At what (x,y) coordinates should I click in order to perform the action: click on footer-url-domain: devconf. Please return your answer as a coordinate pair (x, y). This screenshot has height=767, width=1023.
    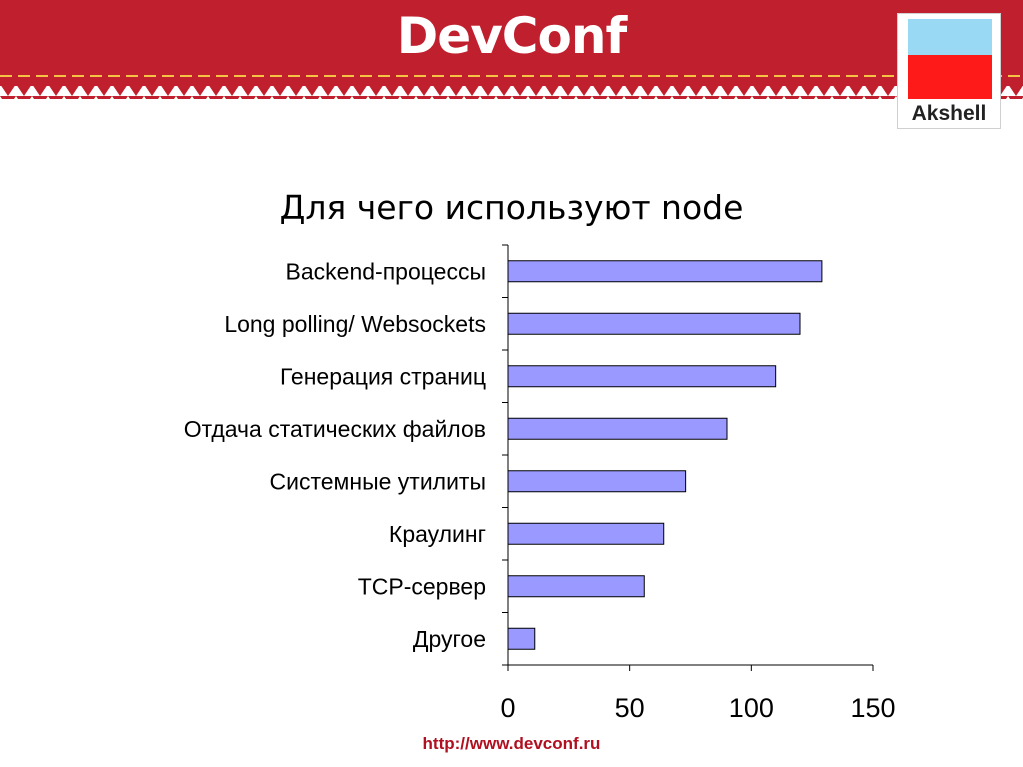
    Looking at the image, I should click on (546, 743).